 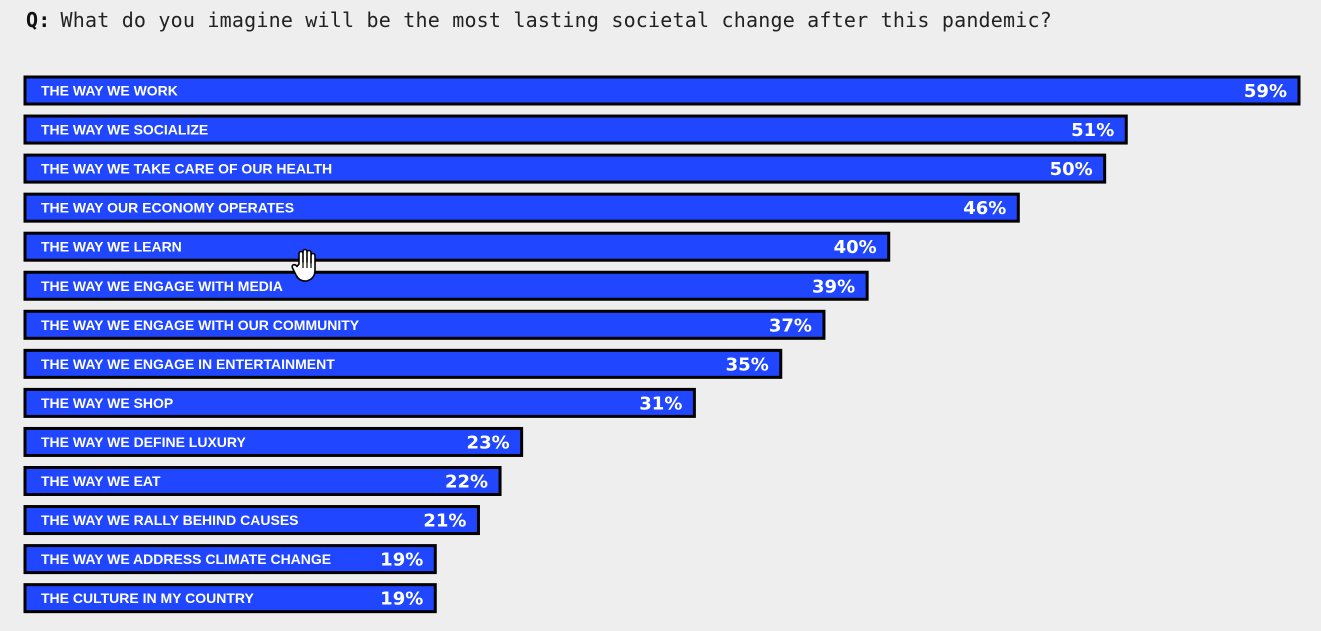 I want to click on bar-category-label: THE WAY WE DEFINE LUXURY, so click(x=144, y=442).